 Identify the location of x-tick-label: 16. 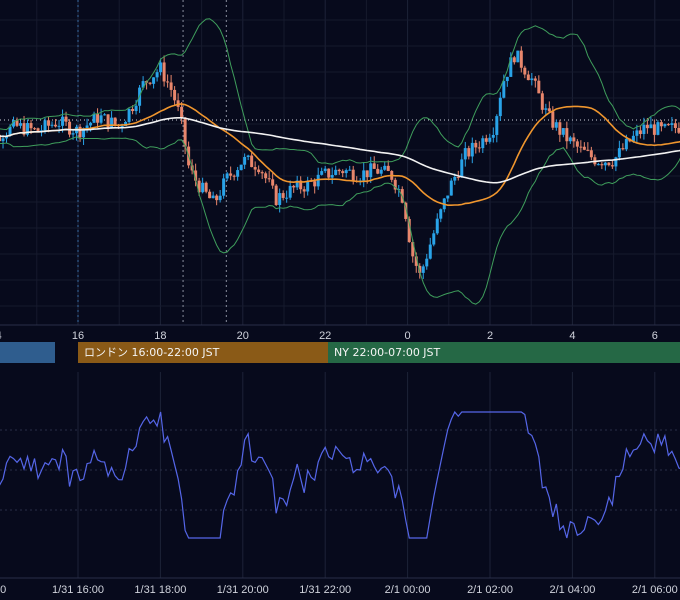
(78, 336).